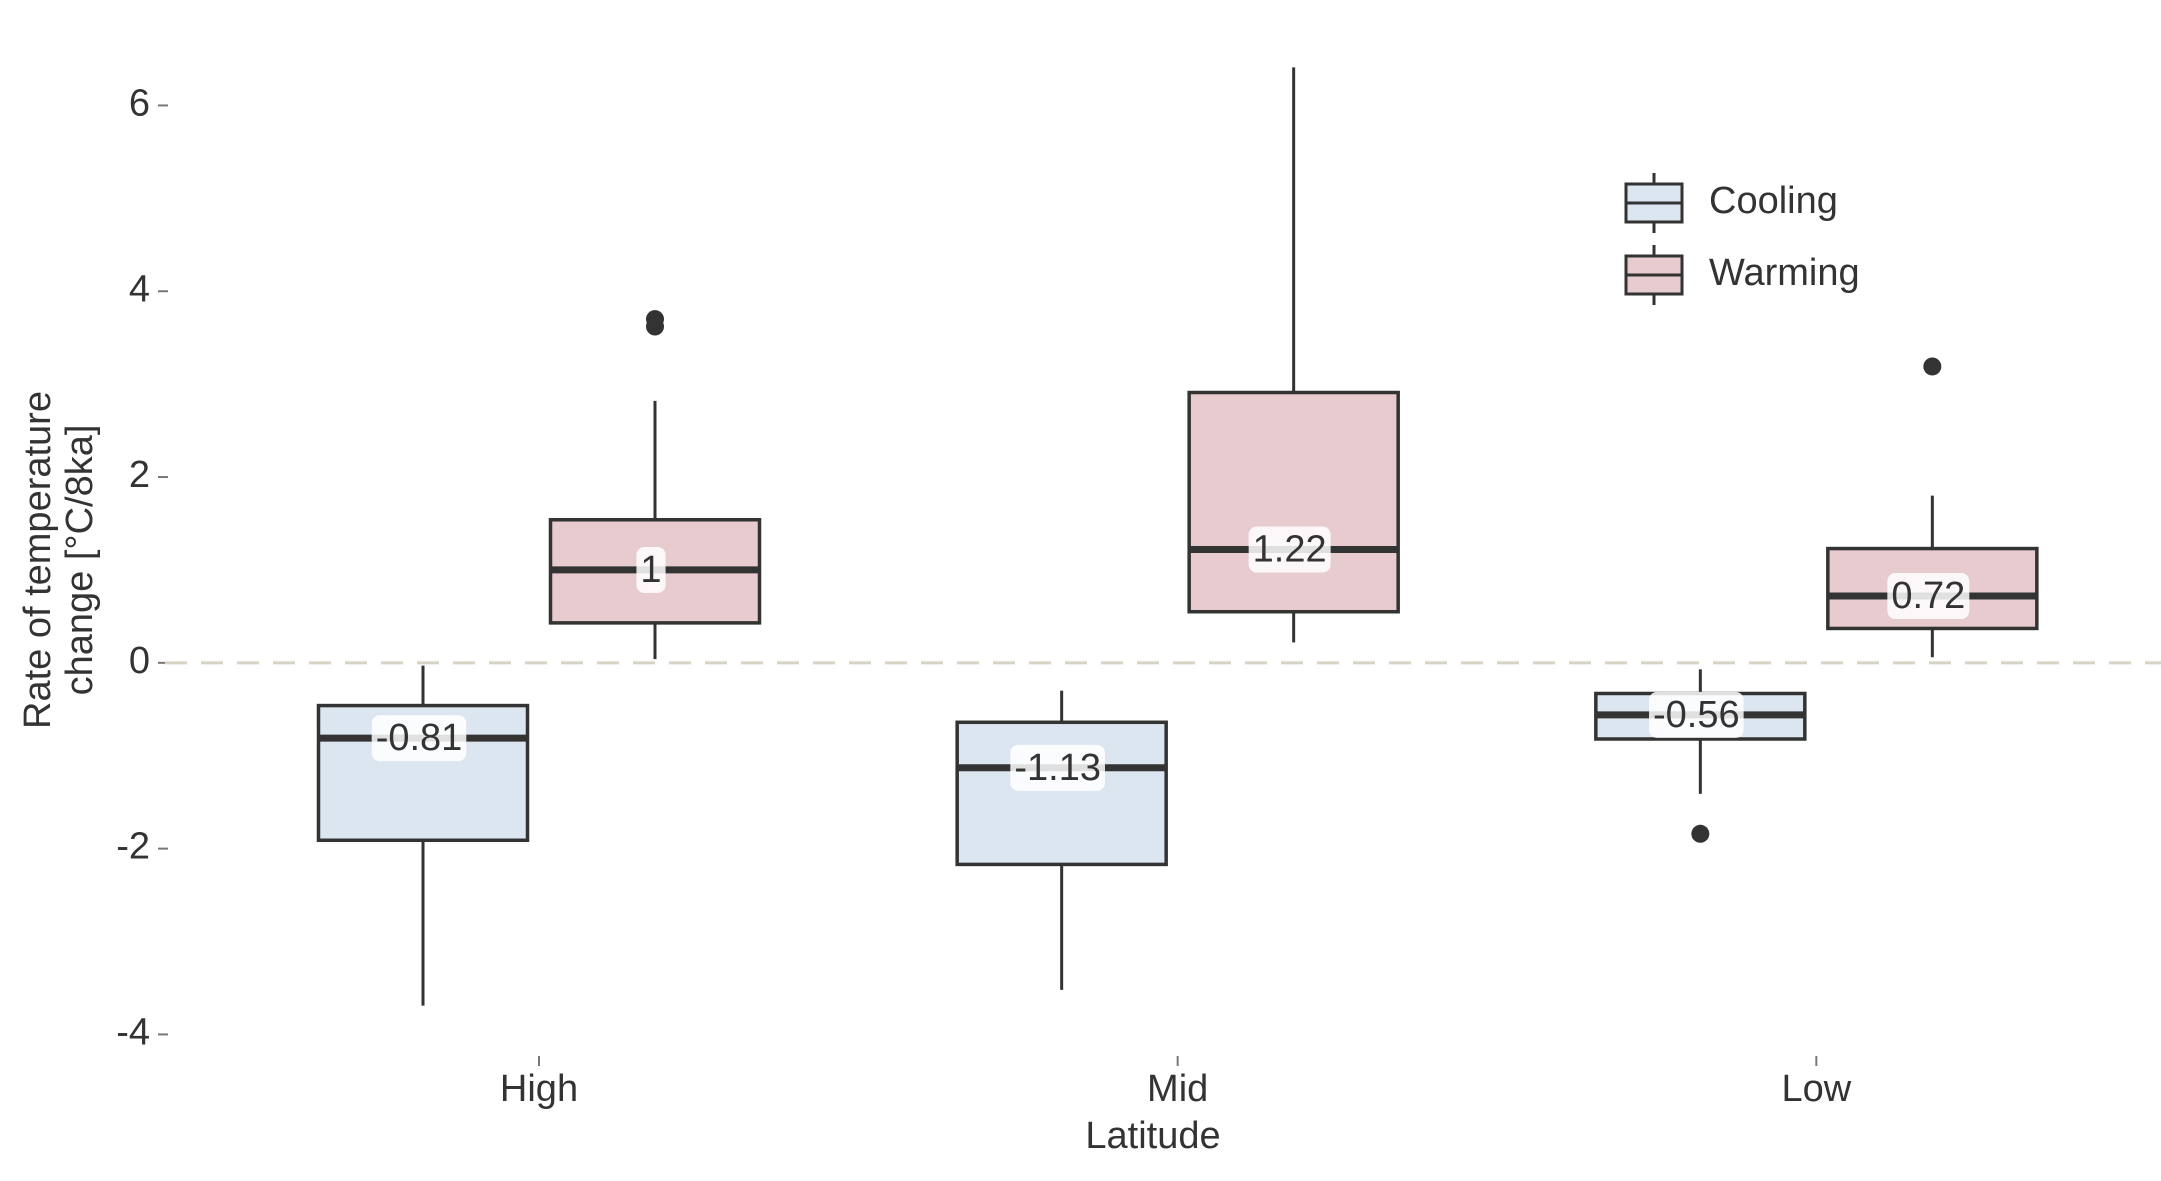  Describe the element at coordinates (1152, 1136) in the screenshot. I see `x-axis-label: Latitude` at that location.